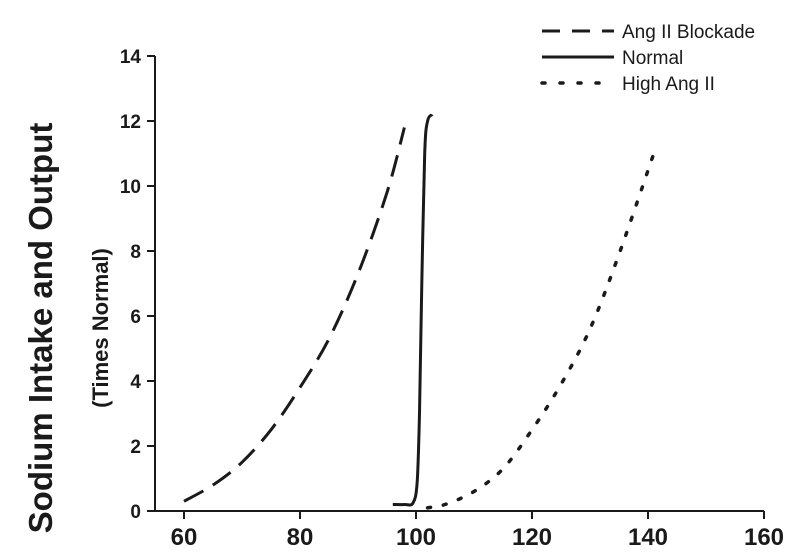  I want to click on y-axis-title: Sodium Intake and Output, so click(40, 328).